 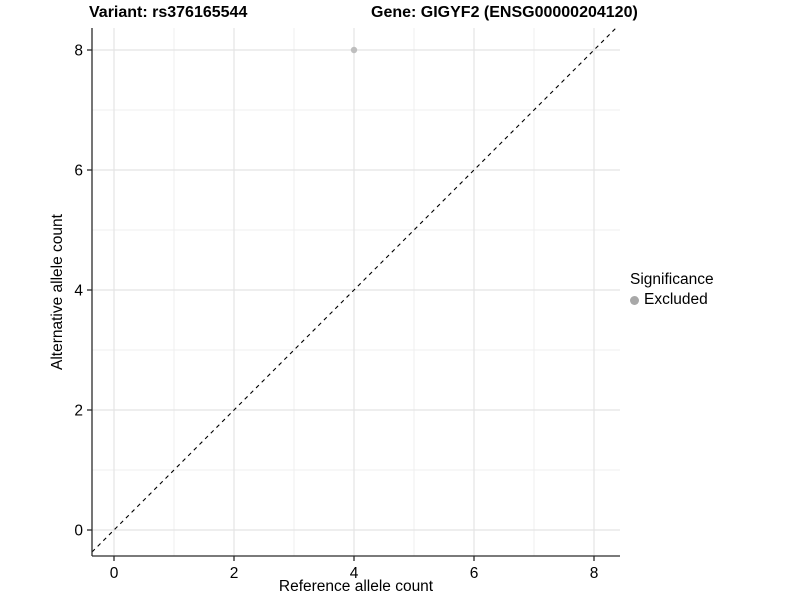 What do you see at coordinates (634, 300) in the screenshot?
I see `excluded-point-icon` at bounding box center [634, 300].